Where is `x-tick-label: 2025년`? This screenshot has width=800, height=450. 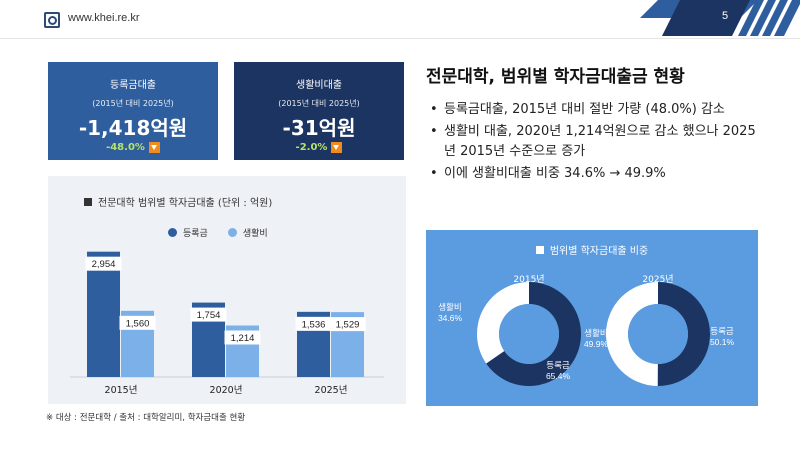 x-tick-label: 2025년 is located at coordinates (331, 390).